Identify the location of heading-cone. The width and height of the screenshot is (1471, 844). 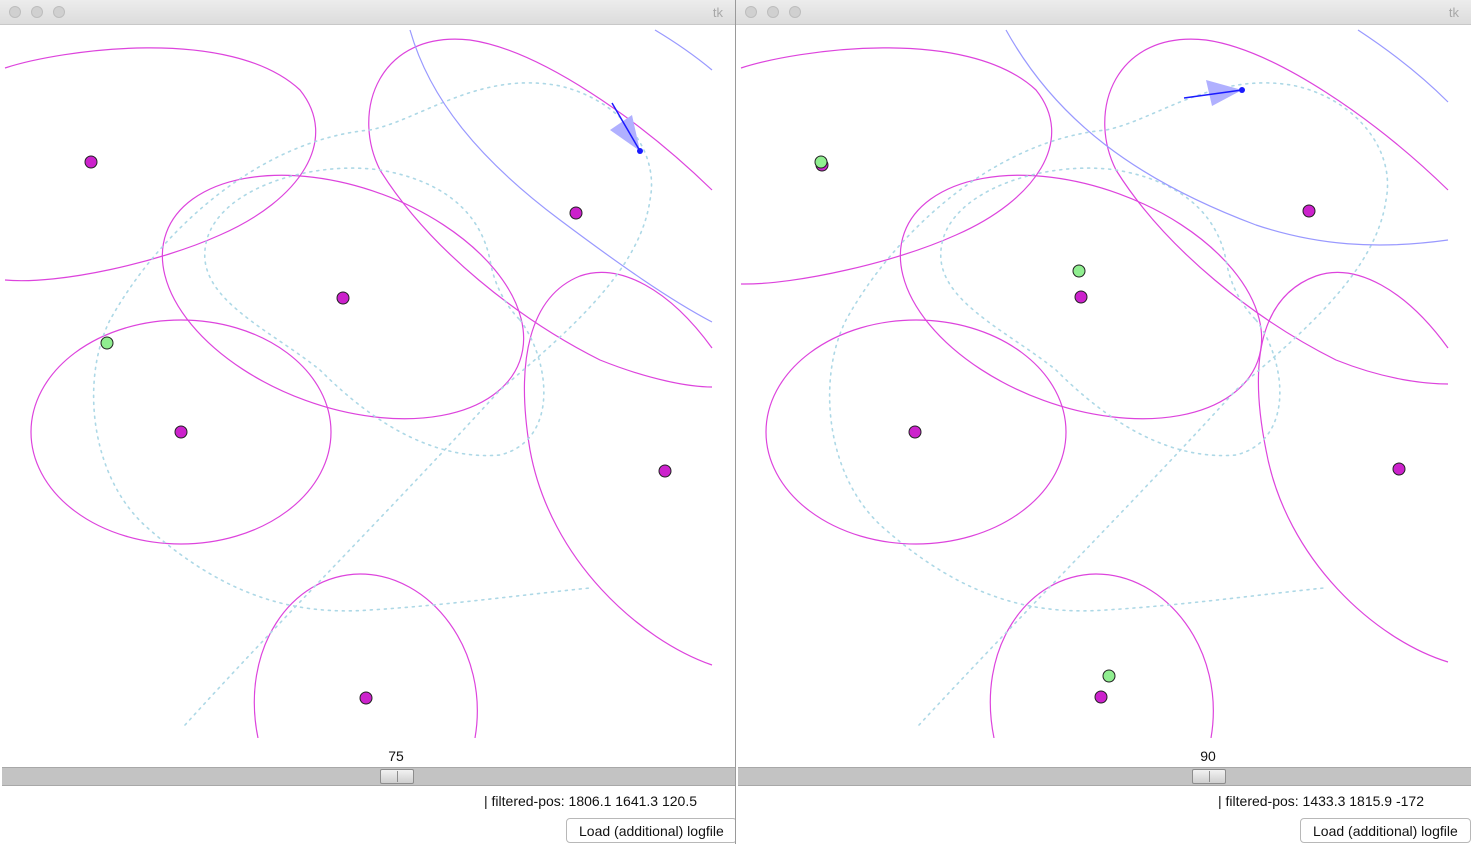
(625, 133).